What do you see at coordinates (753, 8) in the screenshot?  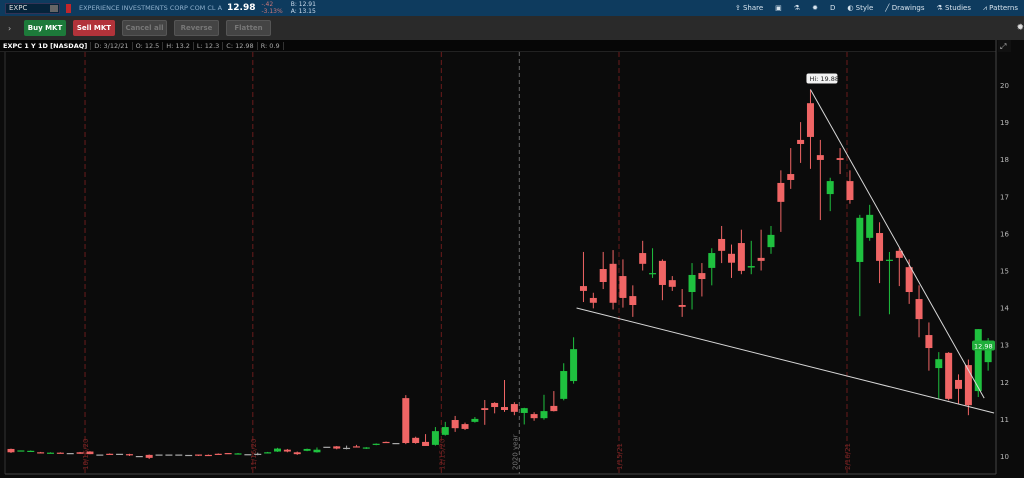 I see `share-label: Share` at bounding box center [753, 8].